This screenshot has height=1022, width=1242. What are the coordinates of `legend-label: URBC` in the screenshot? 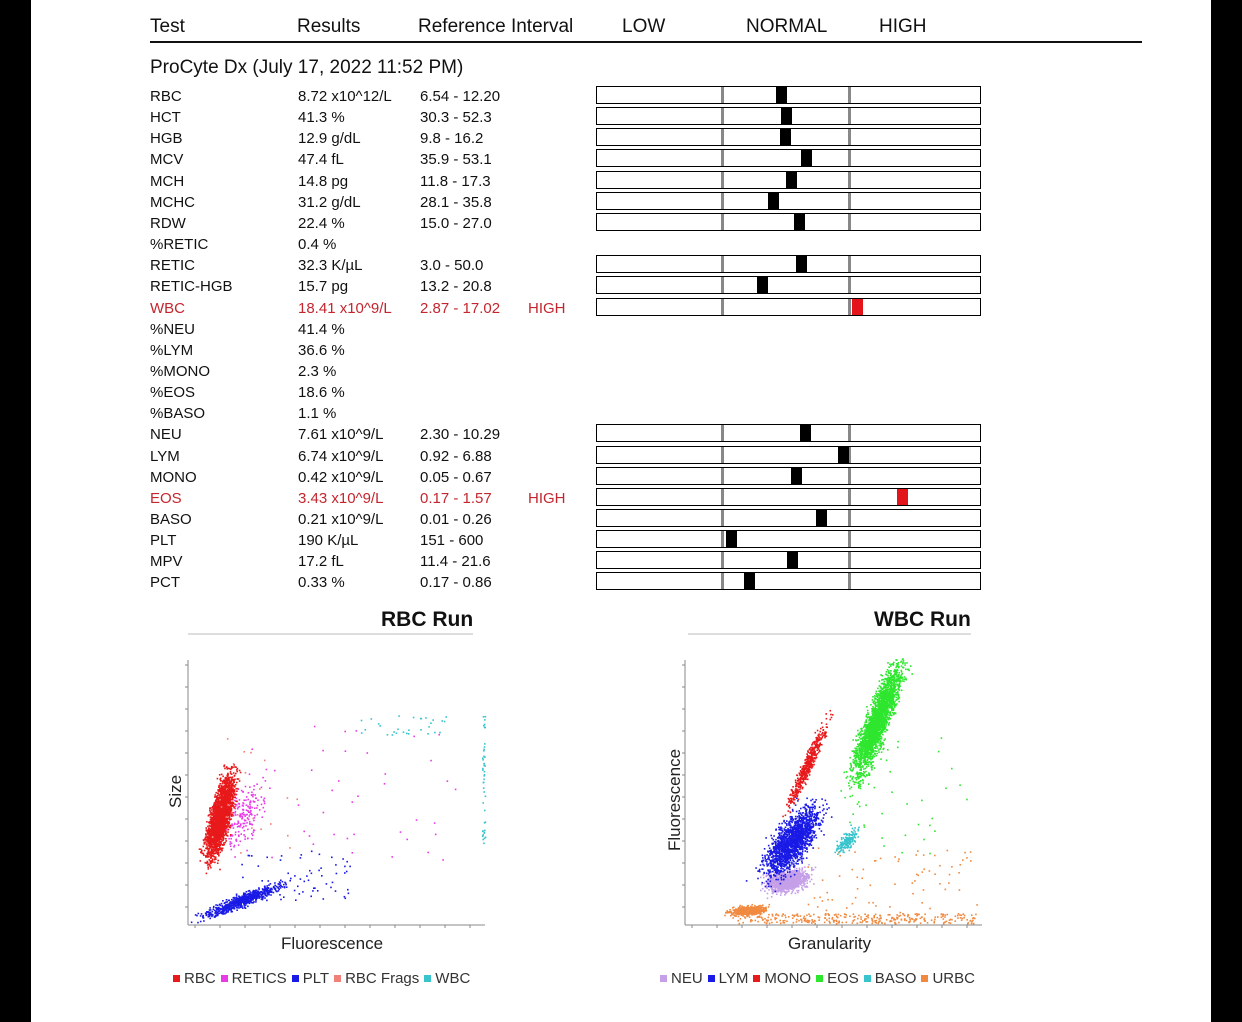 It's located at (953, 978).